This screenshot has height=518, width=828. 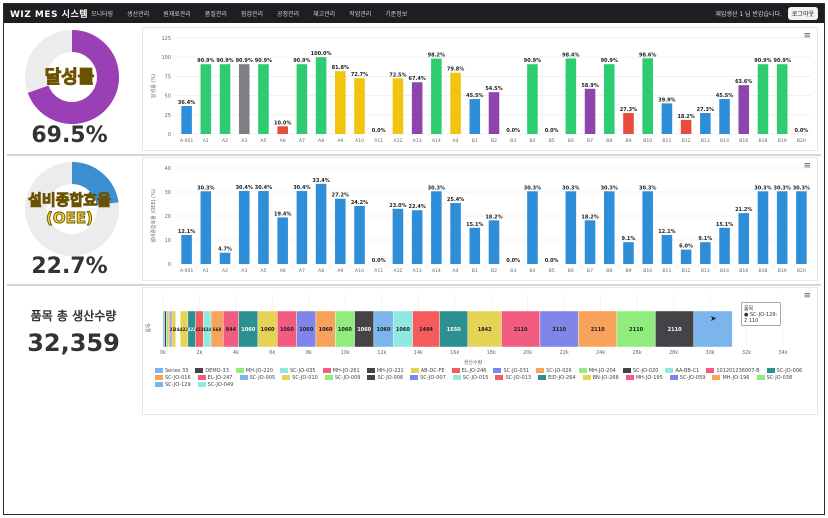 What do you see at coordinates (485, 330) in the screenshot?
I see `data-label: 1842` at bounding box center [485, 330].